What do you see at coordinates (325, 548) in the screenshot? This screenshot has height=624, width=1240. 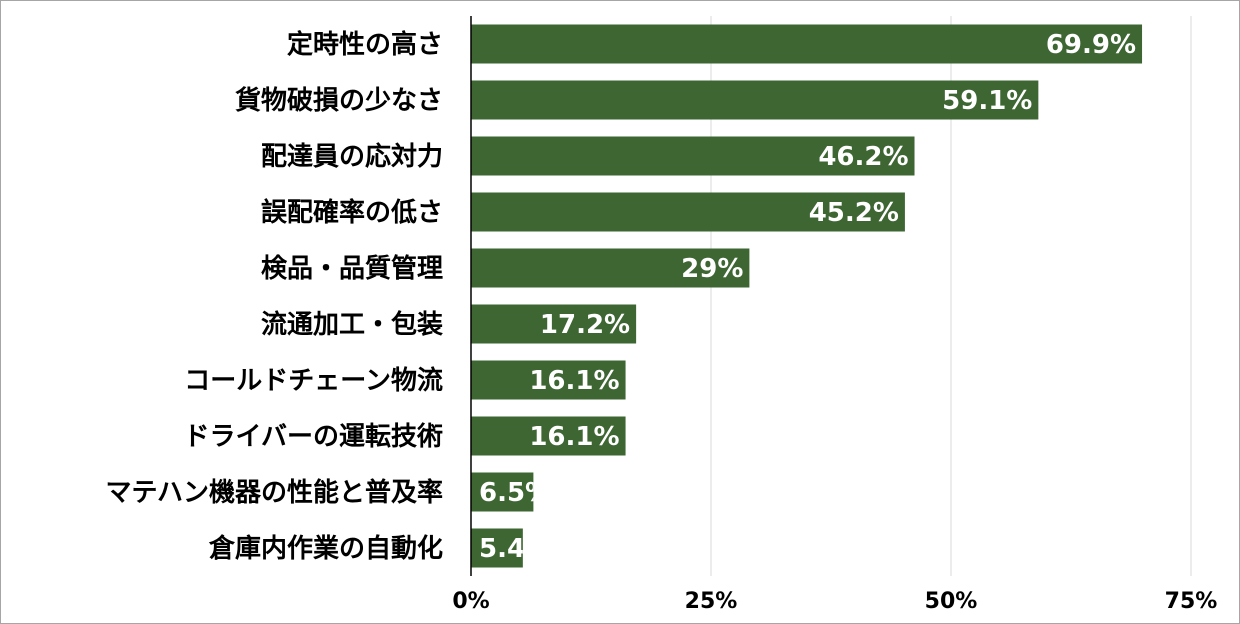 I see `category-label: 倉庫内作業の自動化` at bounding box center [325, 548].